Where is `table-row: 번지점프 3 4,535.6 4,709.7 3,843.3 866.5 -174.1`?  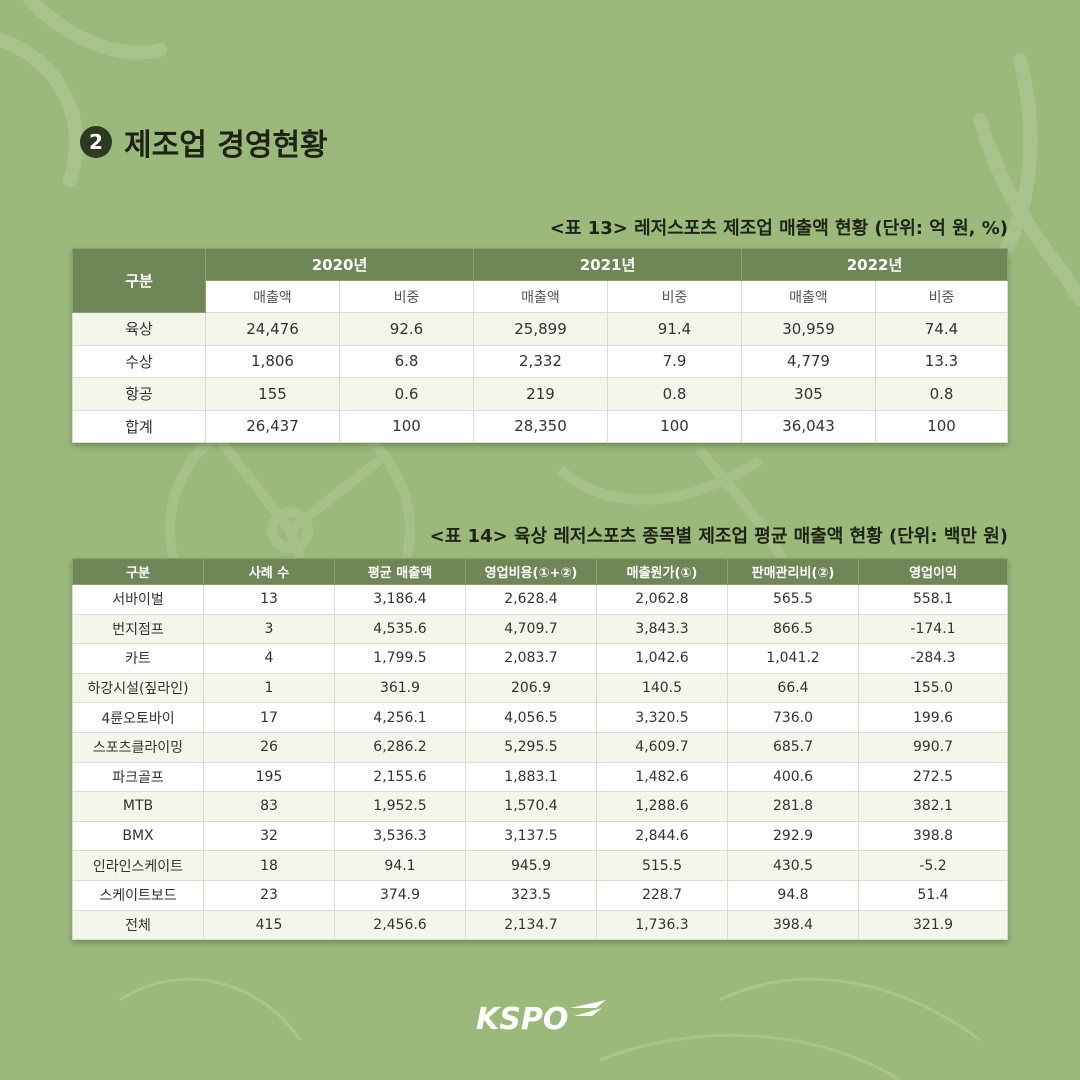 table-row: 번지점프 3 4,535.6 4,709.7 3,843.3 866.5 -174.1 is located at coordinates (540, 629).